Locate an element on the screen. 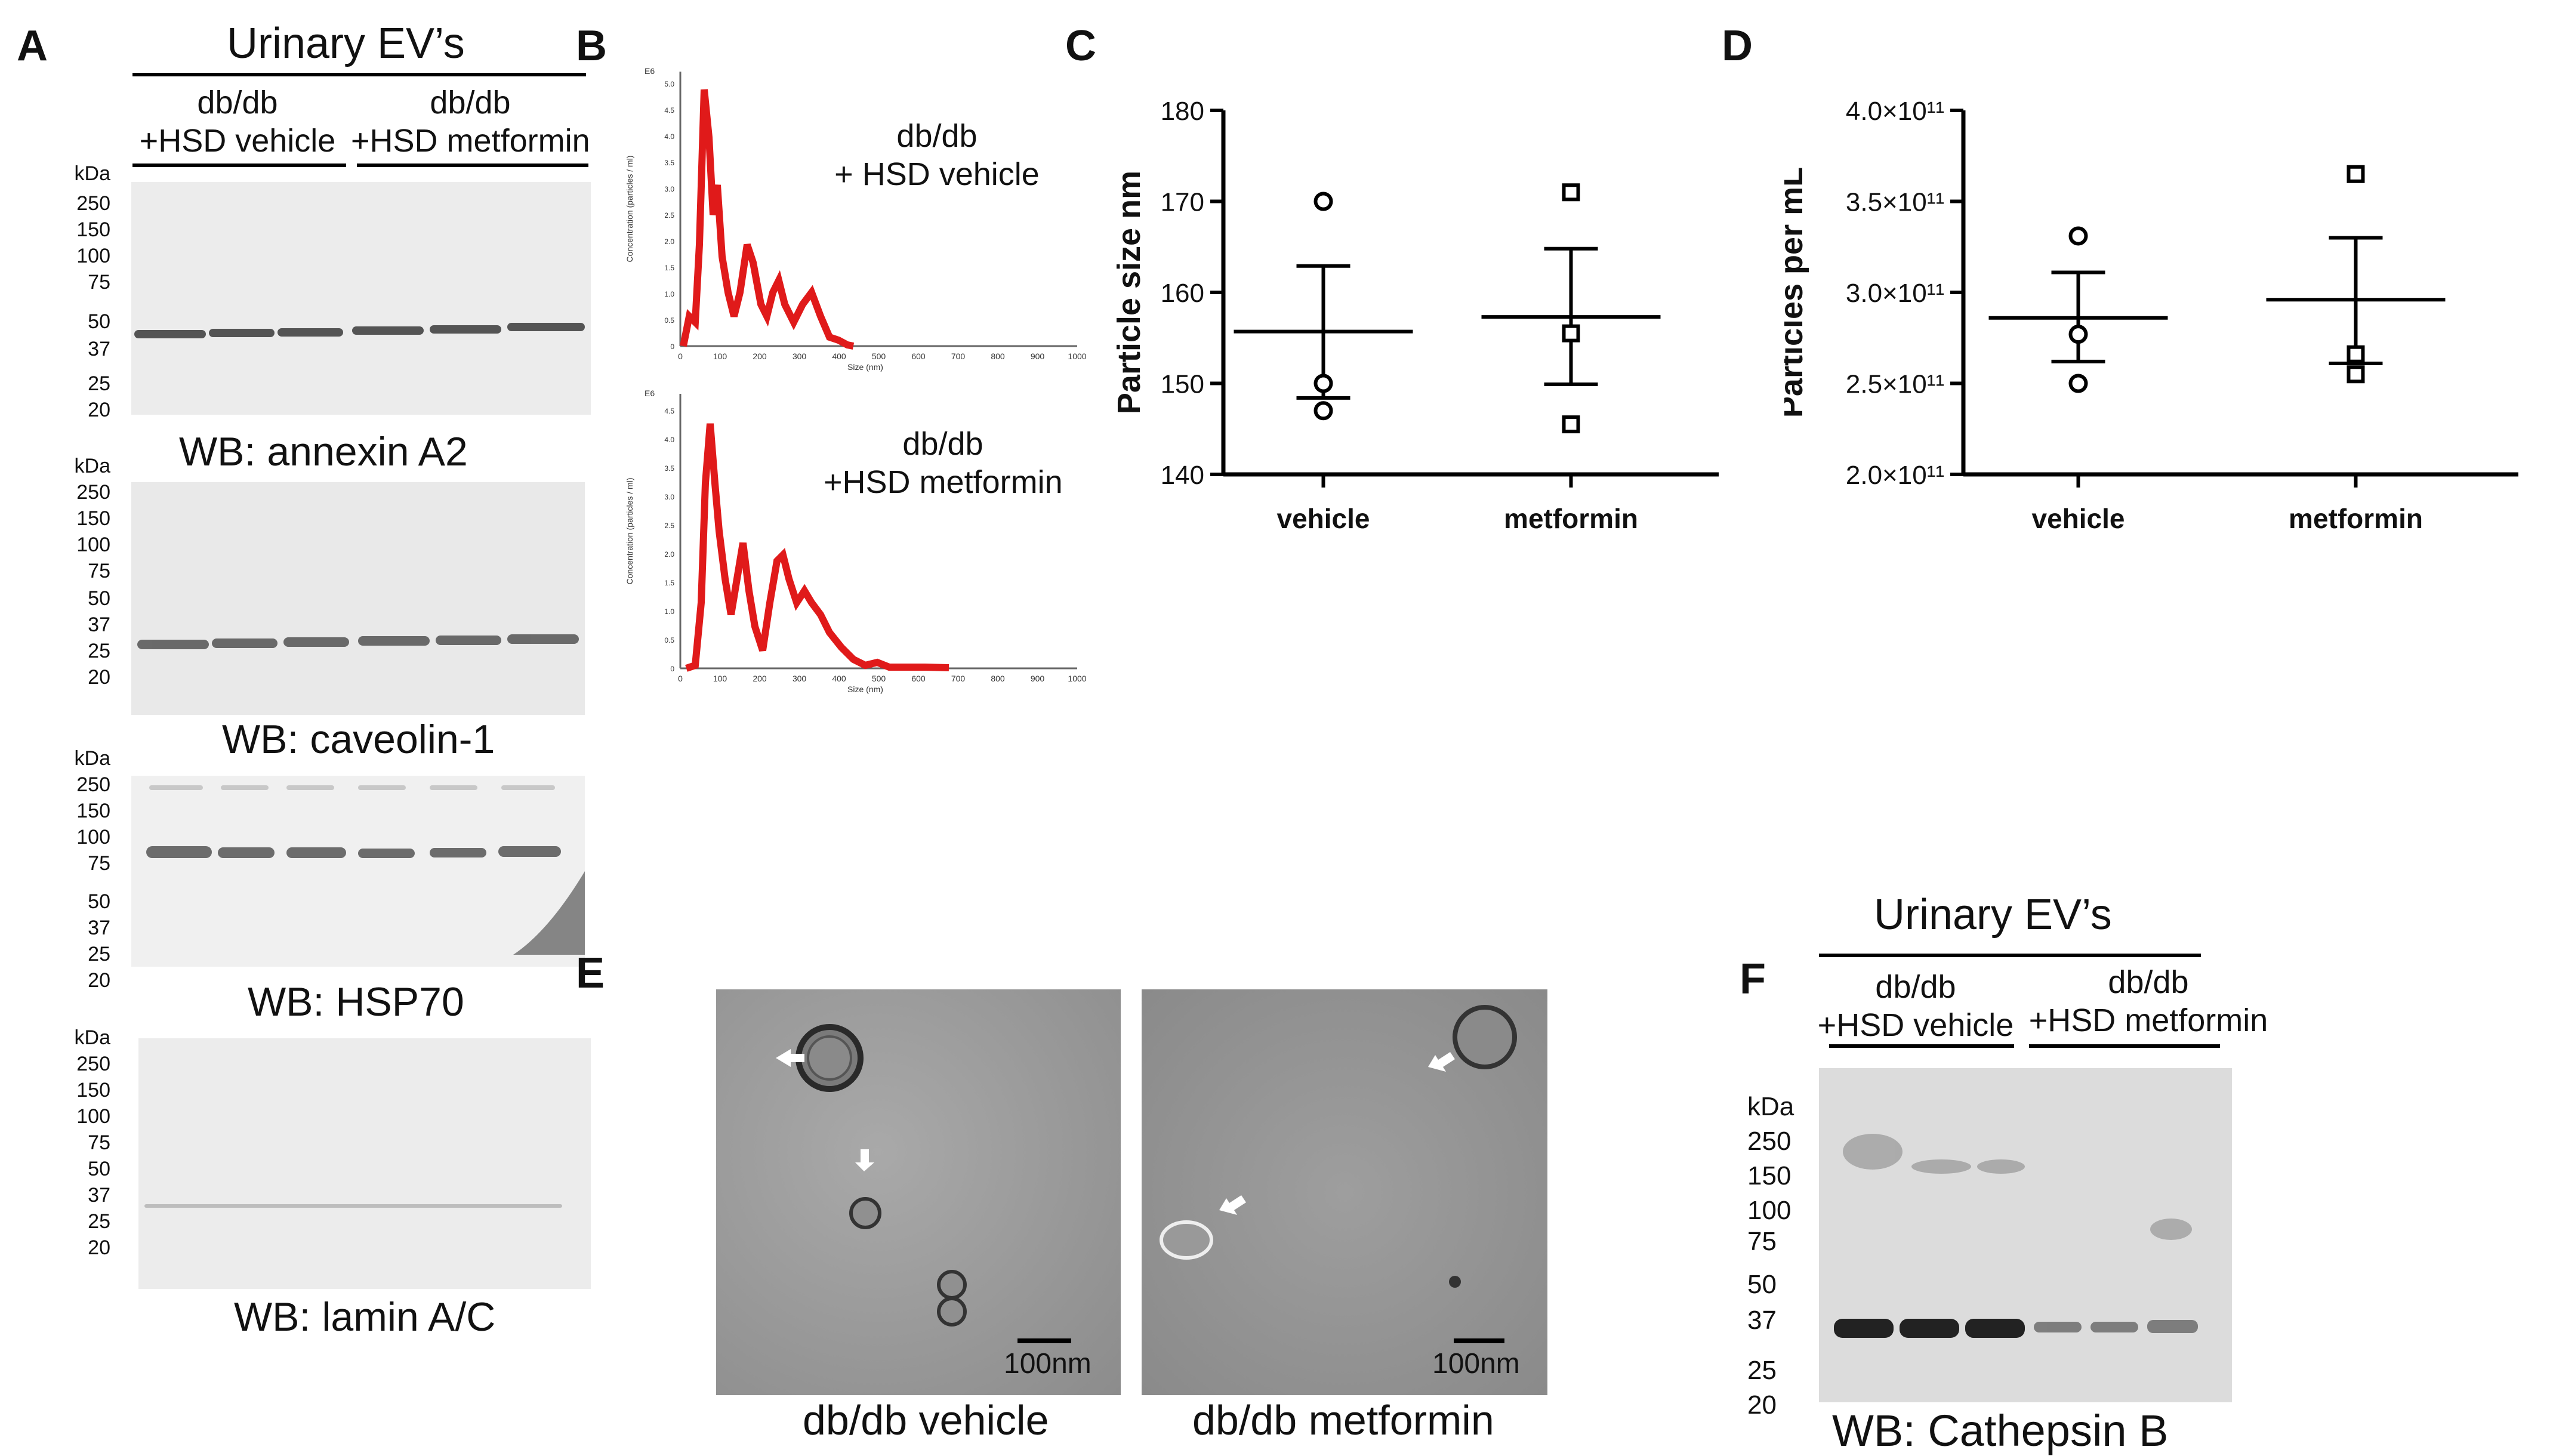  panel-letter-f: F is located at coordinates (1753, 979).